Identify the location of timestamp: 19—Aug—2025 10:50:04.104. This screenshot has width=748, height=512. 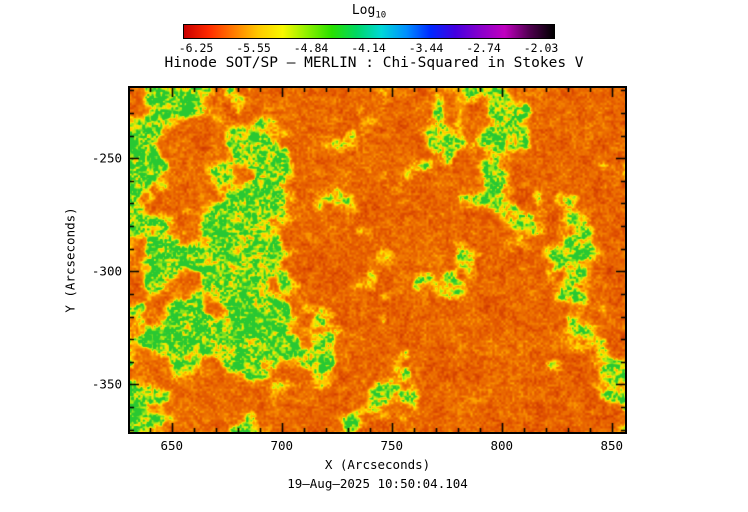
(377, 483).